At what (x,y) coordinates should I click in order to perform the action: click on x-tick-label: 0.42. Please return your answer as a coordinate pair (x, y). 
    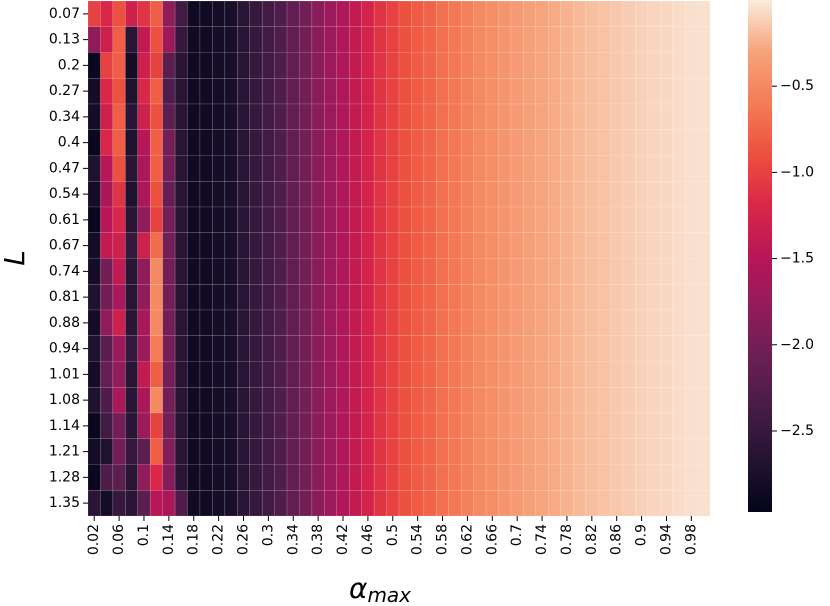
    Looking at the image, I should click on (343, 539).